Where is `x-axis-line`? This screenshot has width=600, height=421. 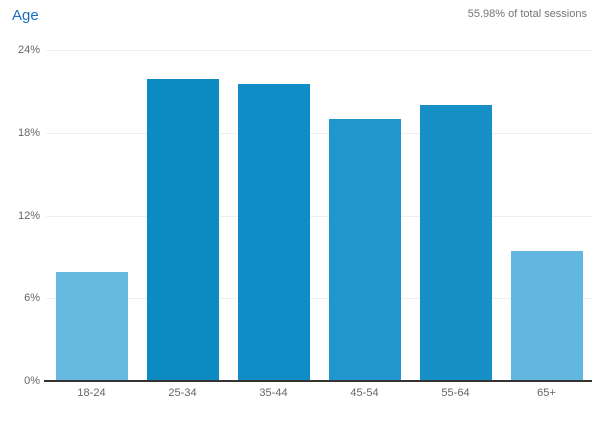 x-axis-line is located at coordinates (318, 381).